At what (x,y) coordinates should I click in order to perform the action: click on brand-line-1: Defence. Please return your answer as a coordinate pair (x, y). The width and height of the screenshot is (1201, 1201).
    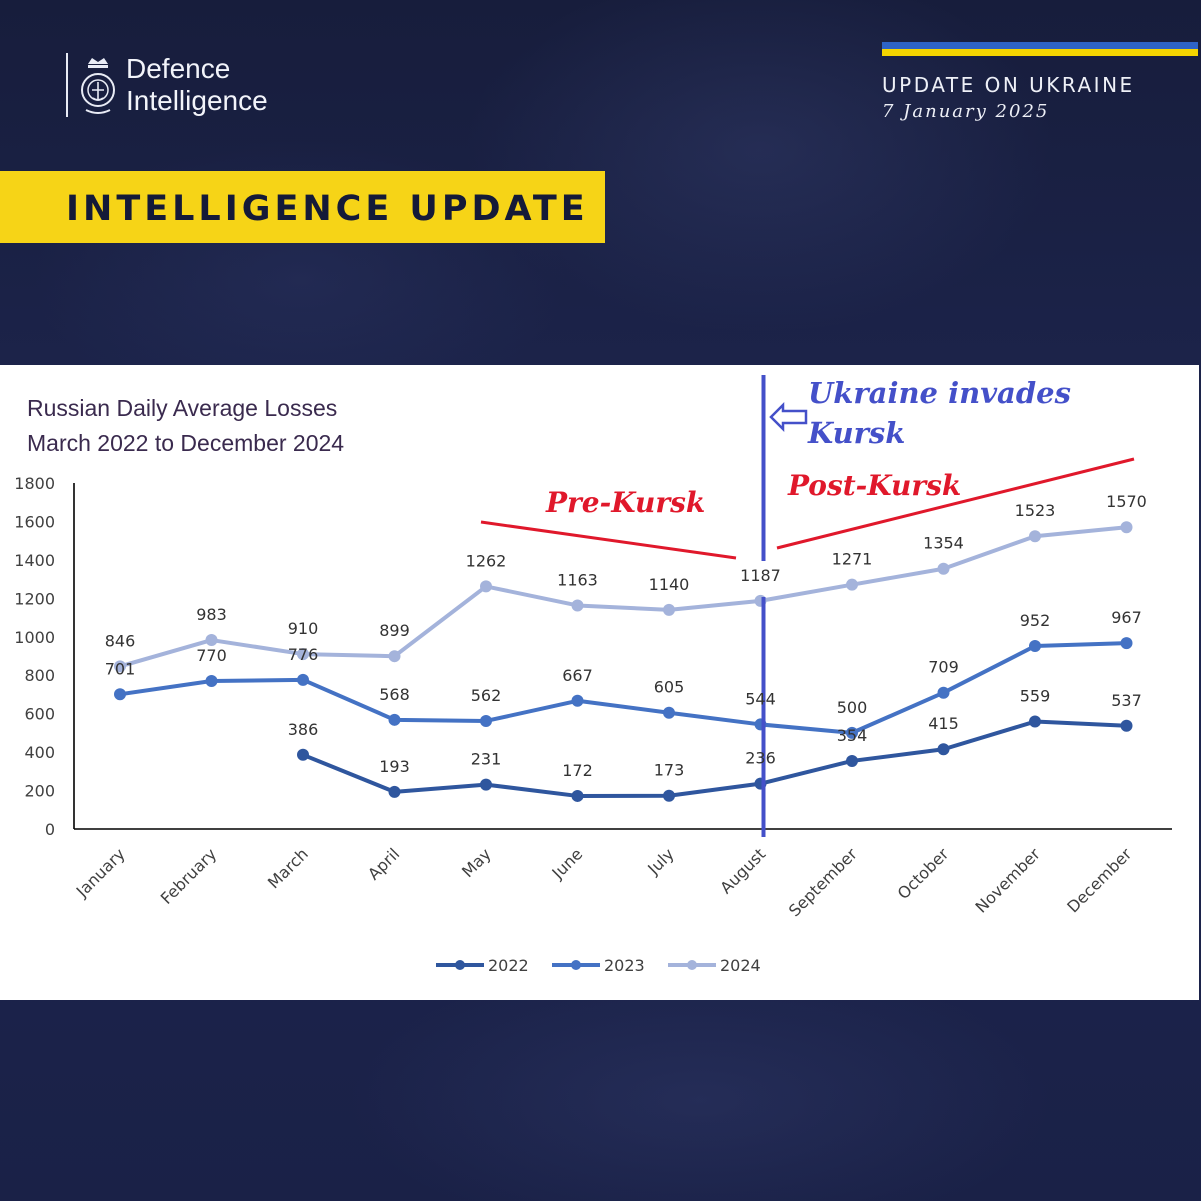
    Looking at the image, I should click on (178, 68).